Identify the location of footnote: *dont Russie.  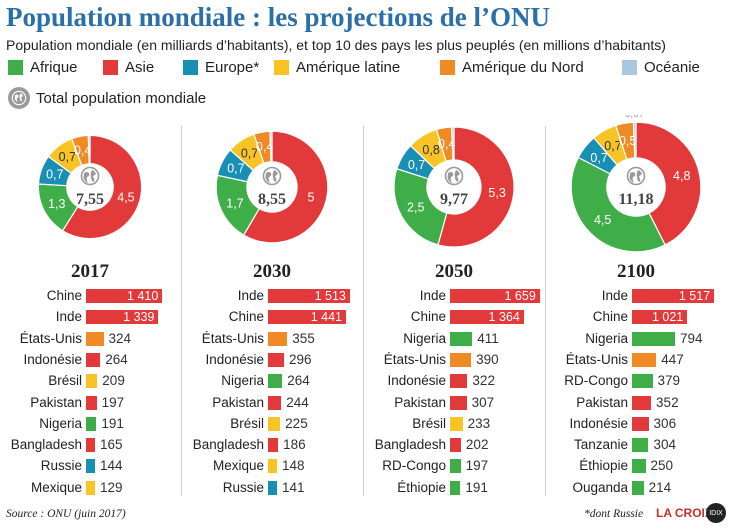
(614, 514).